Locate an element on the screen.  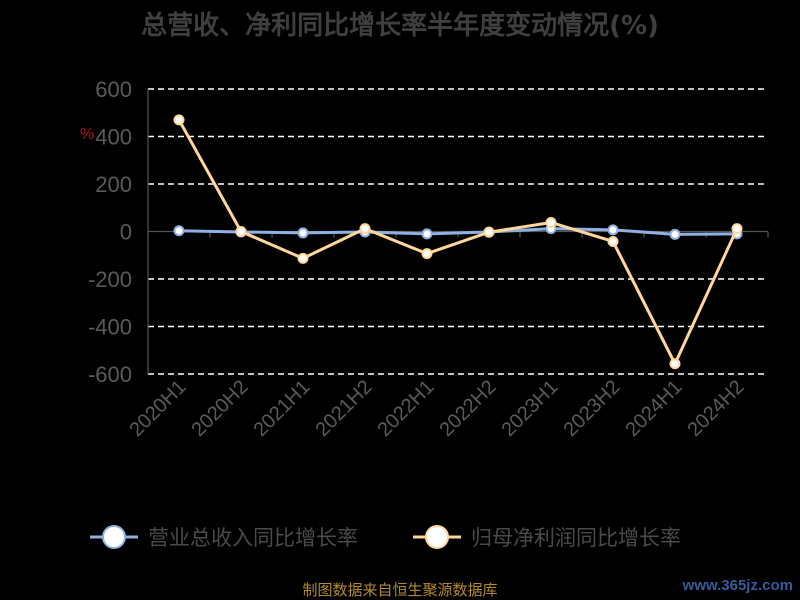
chart-title: 总营收、净利同比增长率半年度变动情况(%) is located at coordinates (400, 25).